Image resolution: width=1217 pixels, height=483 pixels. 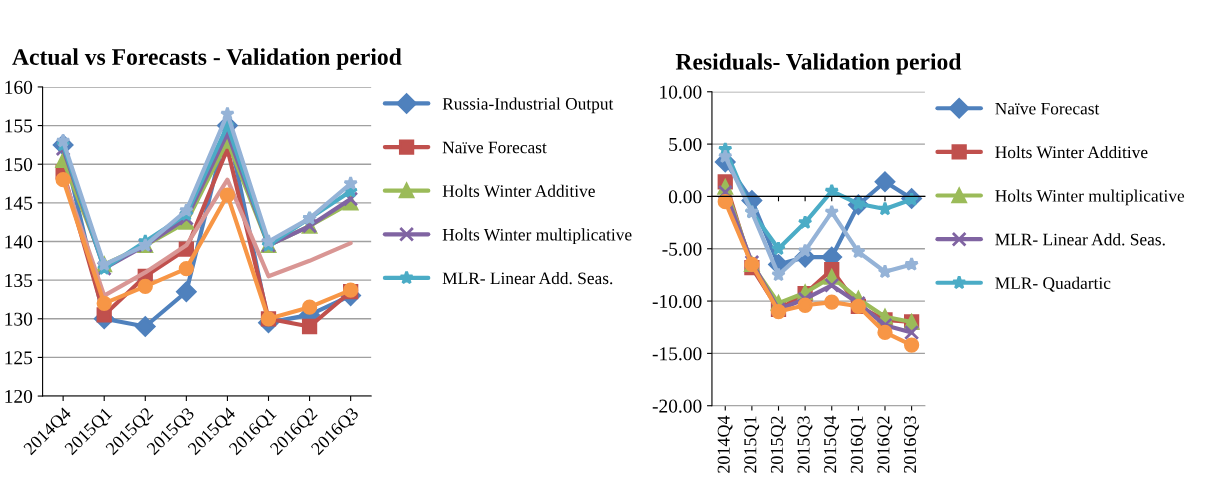 What do you see at coordinates (858, 444) in the screenshot?
I see `x-tick-label: 2016Q1` at bounding box center [858, 444].